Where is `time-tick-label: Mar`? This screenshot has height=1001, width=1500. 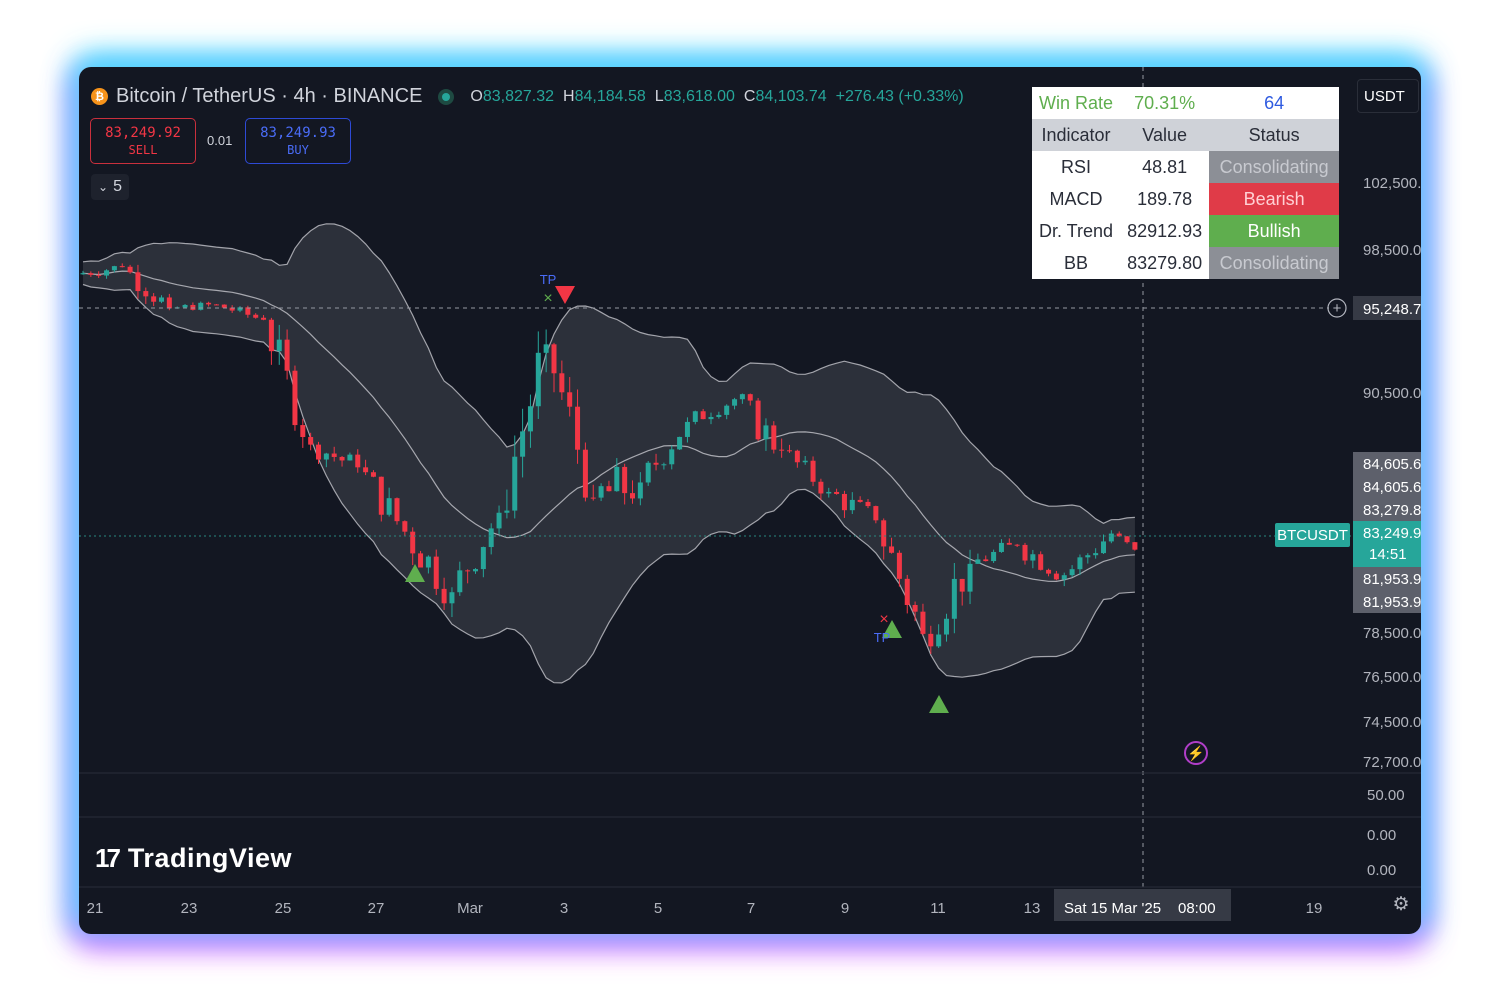 time-tick-label: Mar is located at coordinates (470, 908).